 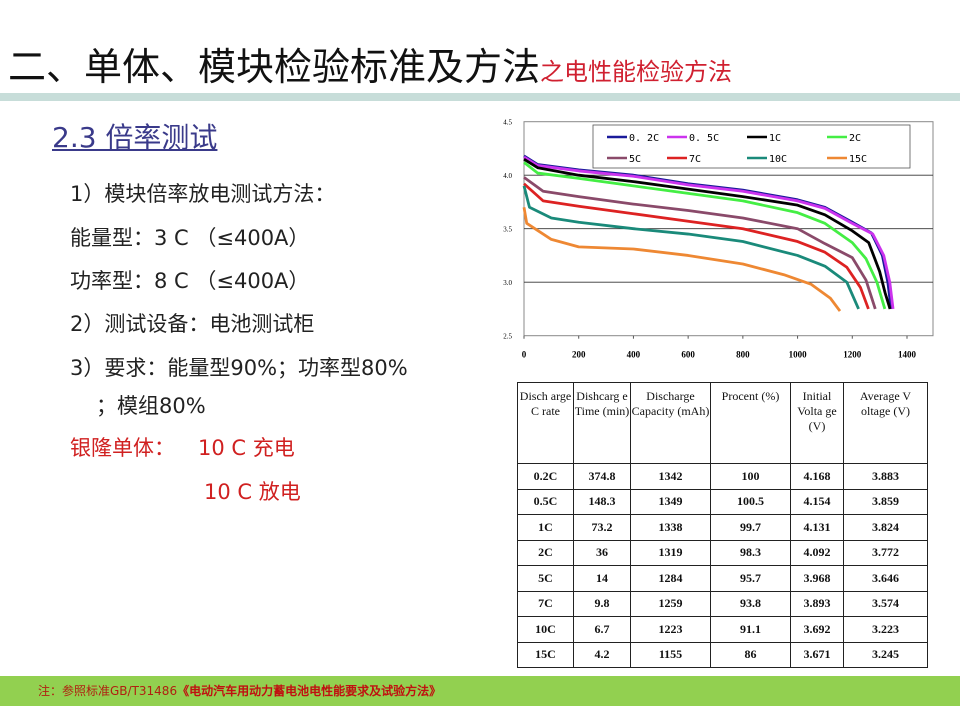 I want to click on footer-standard-title: 《电动汽车用动力蓄电池电性能要求及试验方法》, so click(x=309, y=691).